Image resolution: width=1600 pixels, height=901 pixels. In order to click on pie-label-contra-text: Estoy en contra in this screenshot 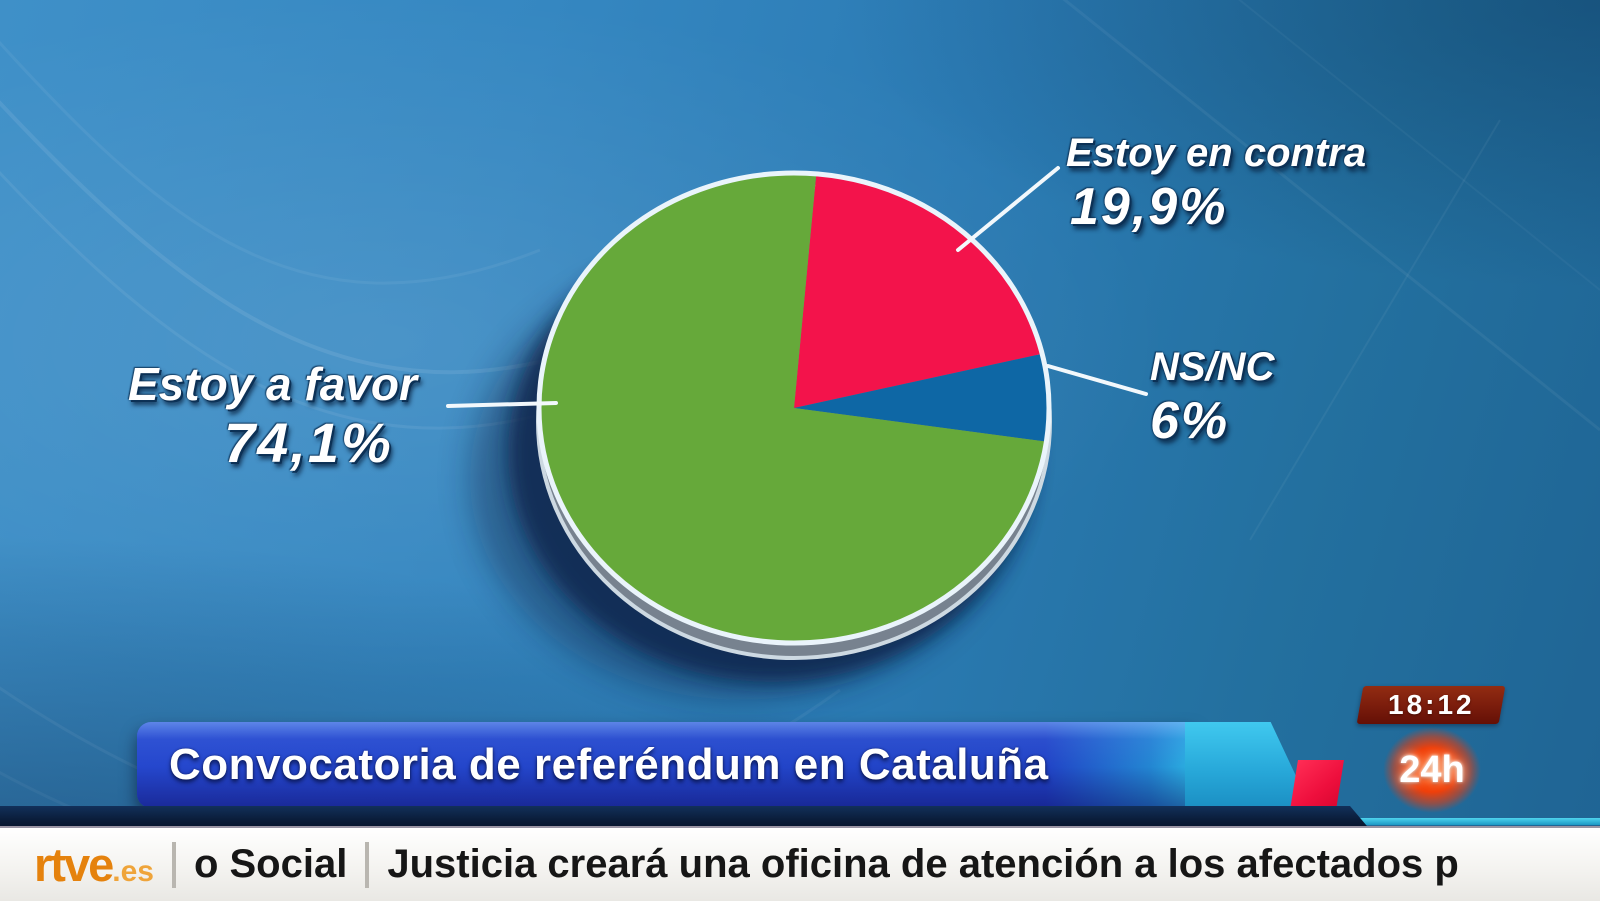, I will do `click(1216, 153)`.